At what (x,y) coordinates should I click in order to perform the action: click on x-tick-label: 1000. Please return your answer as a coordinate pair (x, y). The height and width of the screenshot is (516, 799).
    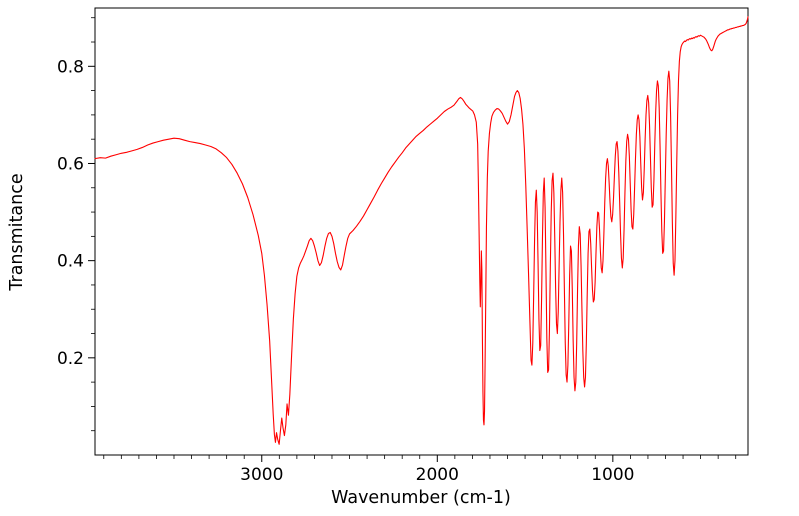
    Looking at the image, I should click on (612, 475).